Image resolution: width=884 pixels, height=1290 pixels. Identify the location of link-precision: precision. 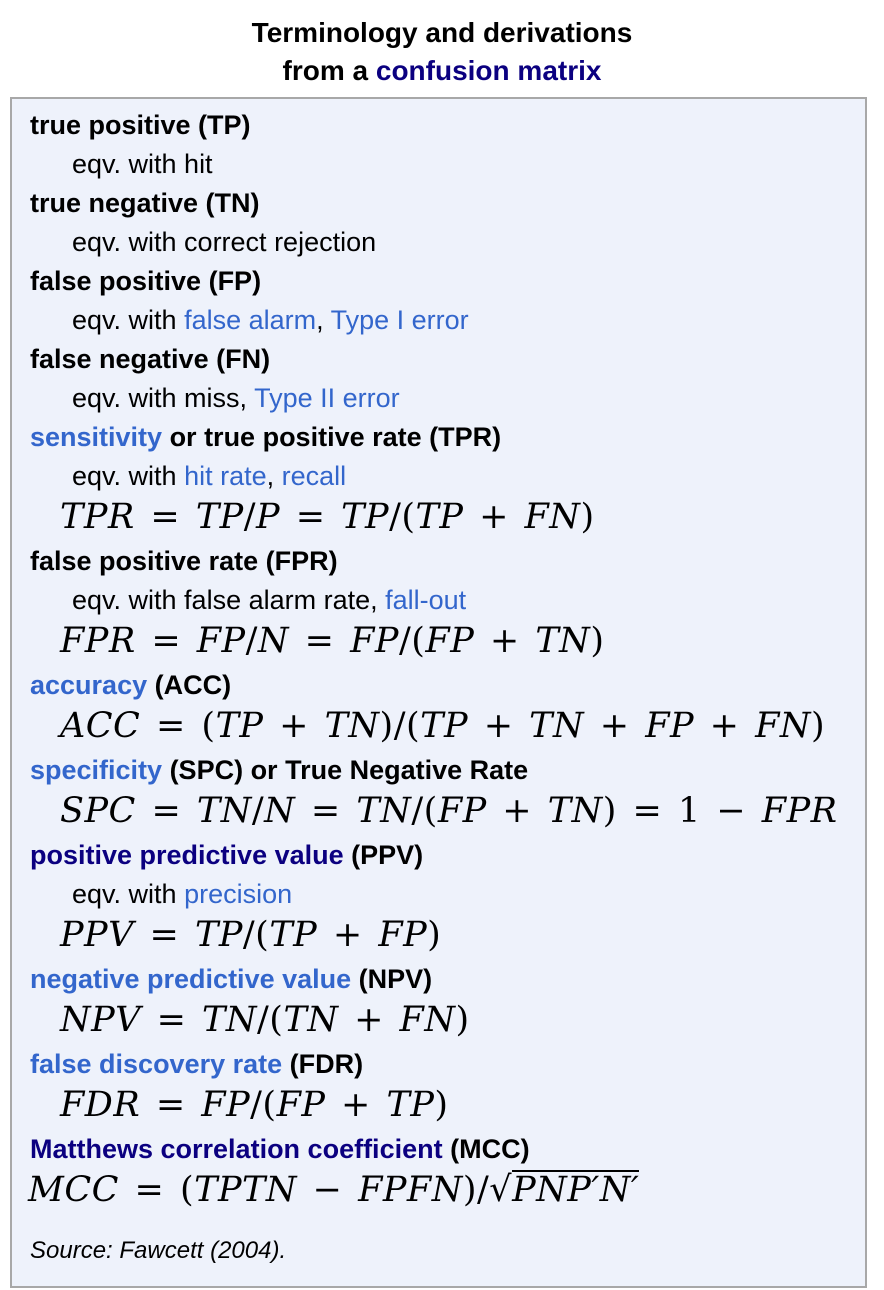
(238, 894).